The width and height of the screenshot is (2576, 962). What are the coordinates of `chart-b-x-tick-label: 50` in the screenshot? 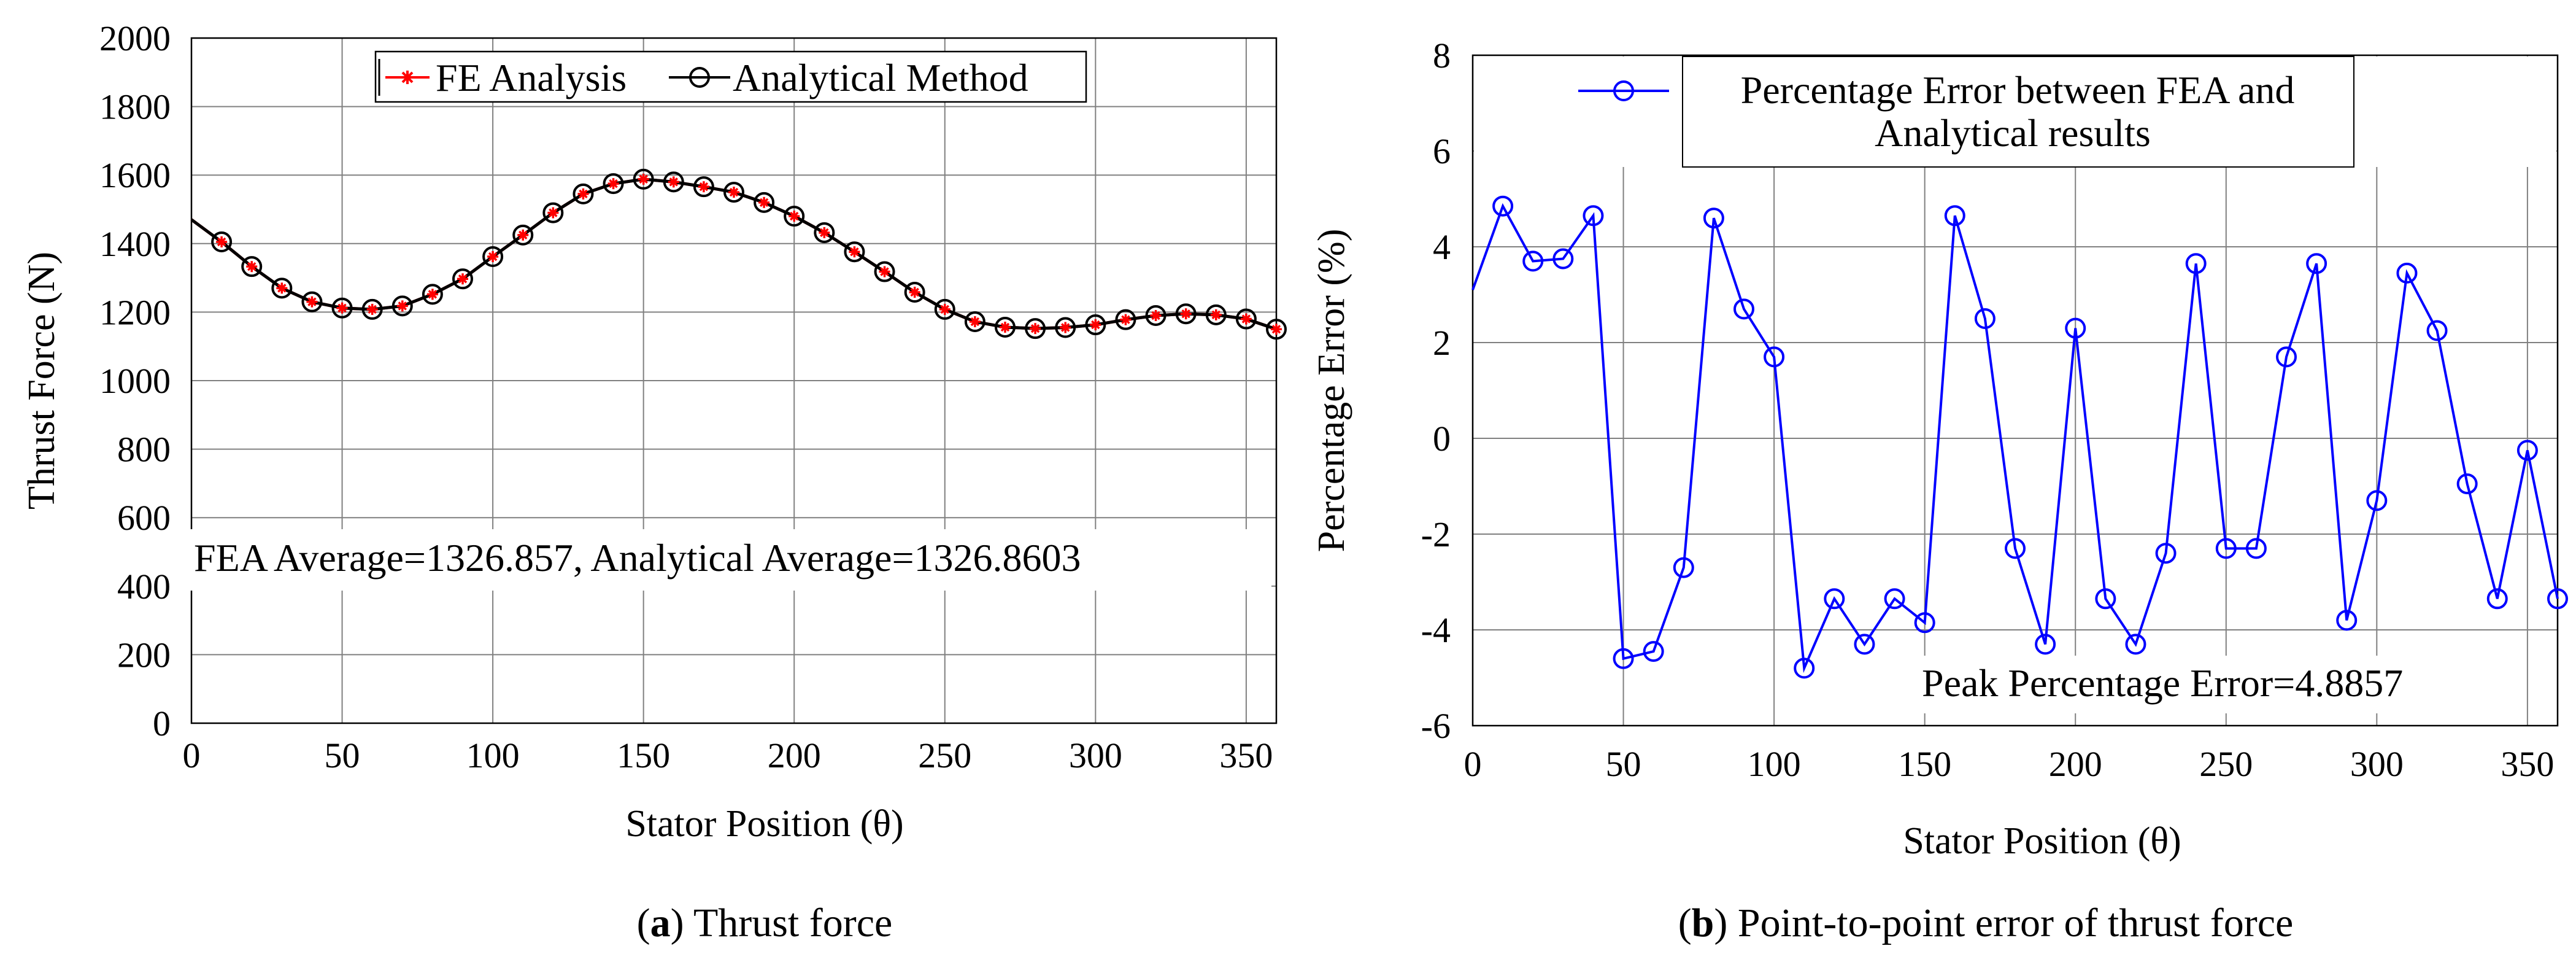 It's located at (1623, 764).